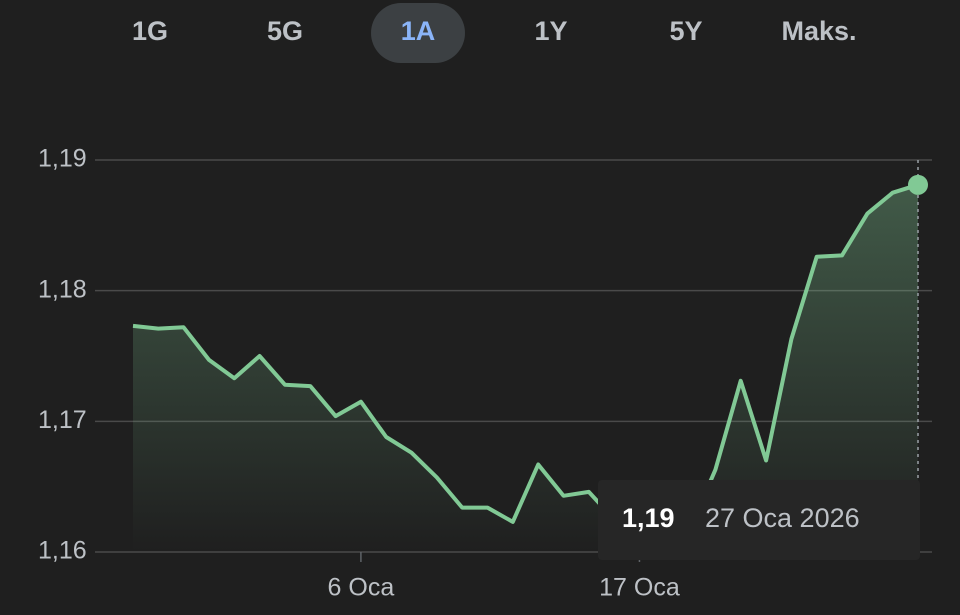  I want to click on tab-highlight, so click(418, 33).